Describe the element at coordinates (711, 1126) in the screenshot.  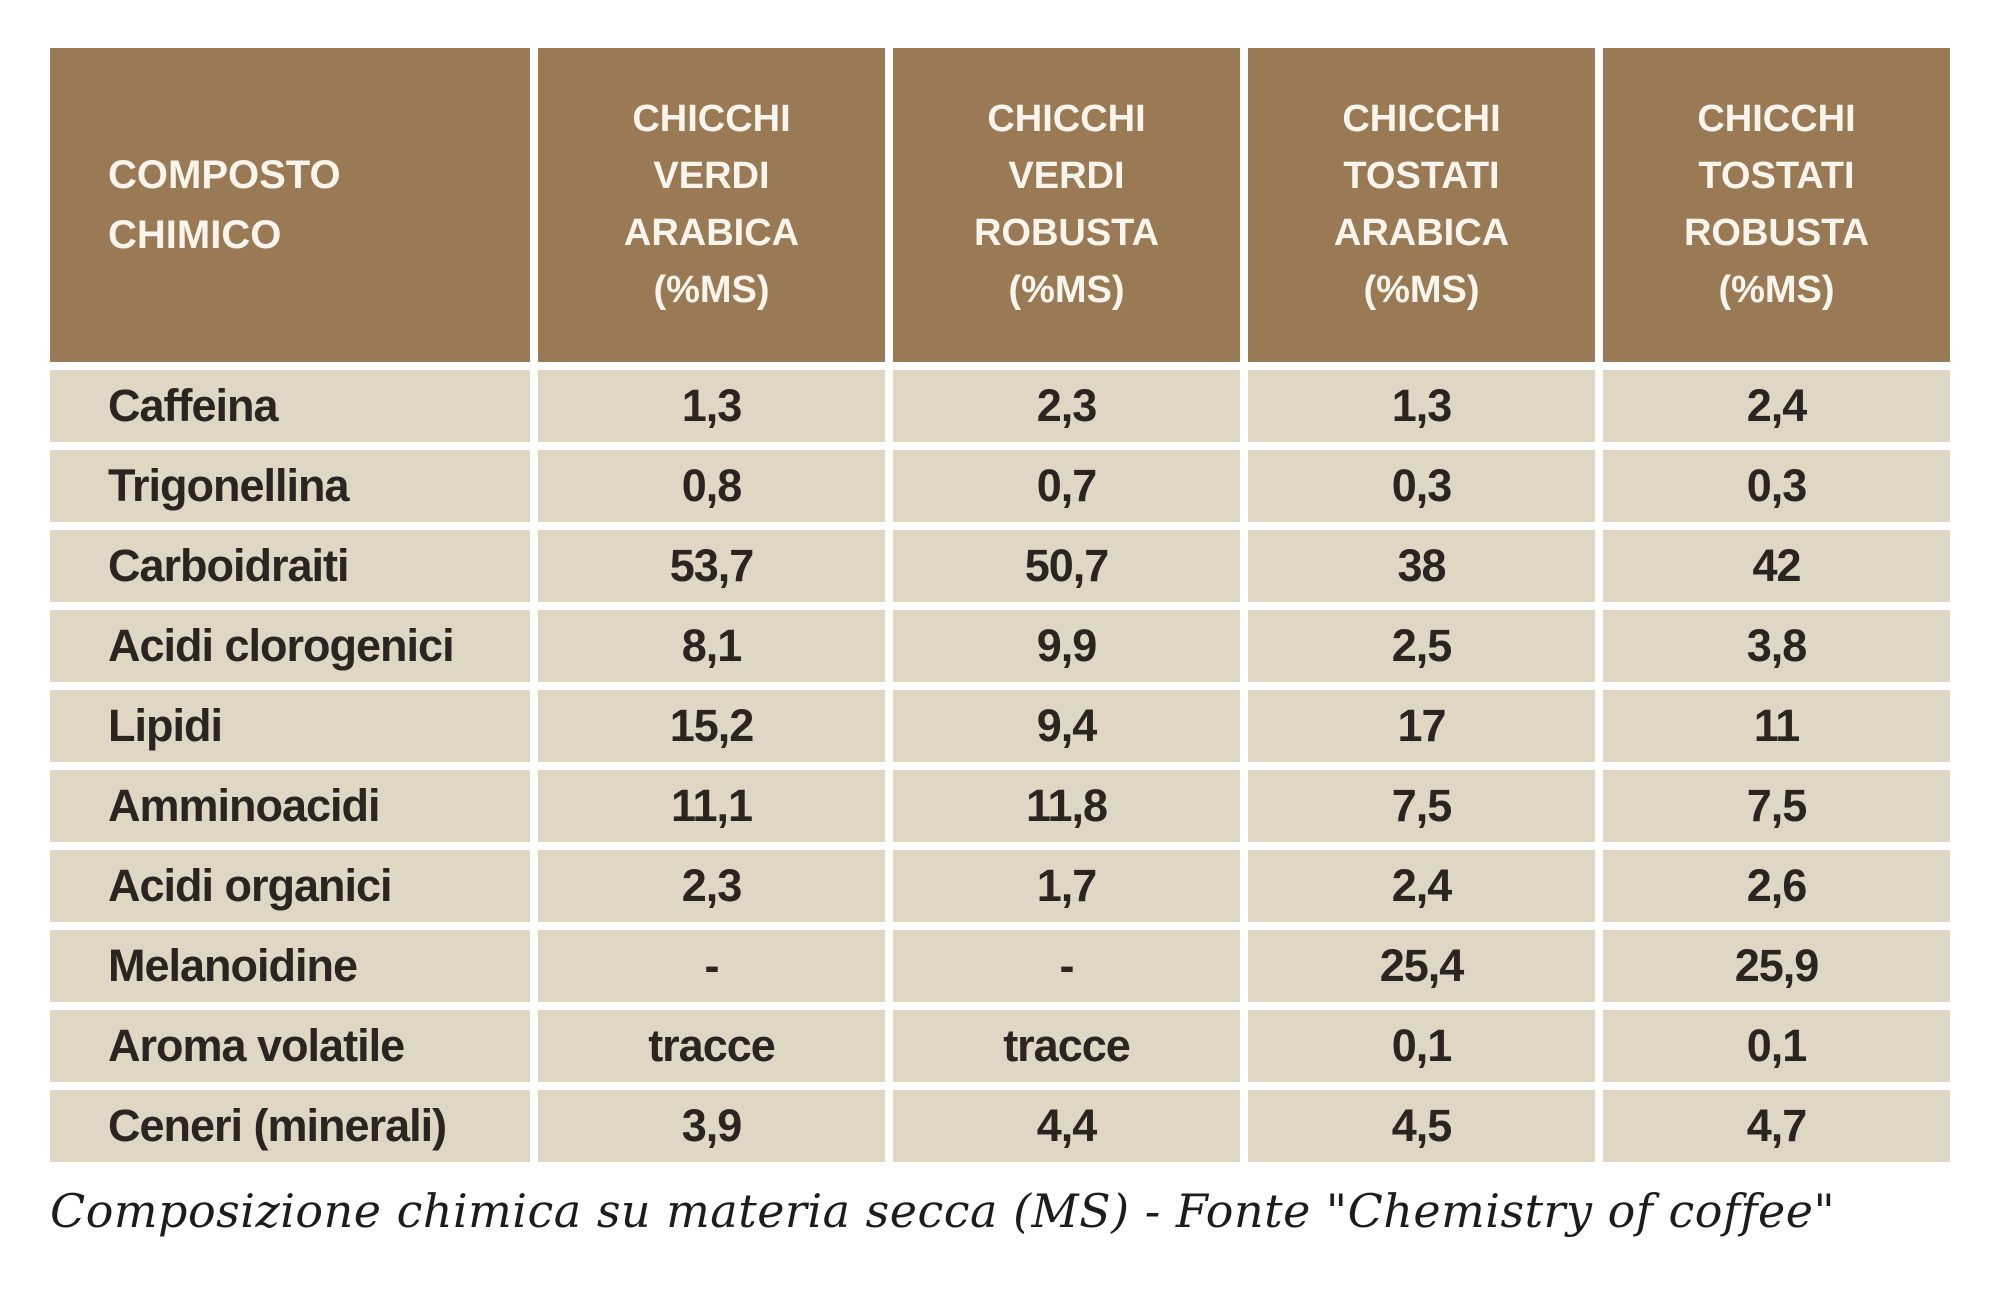
I see `value-cell: 3,9` at that location.